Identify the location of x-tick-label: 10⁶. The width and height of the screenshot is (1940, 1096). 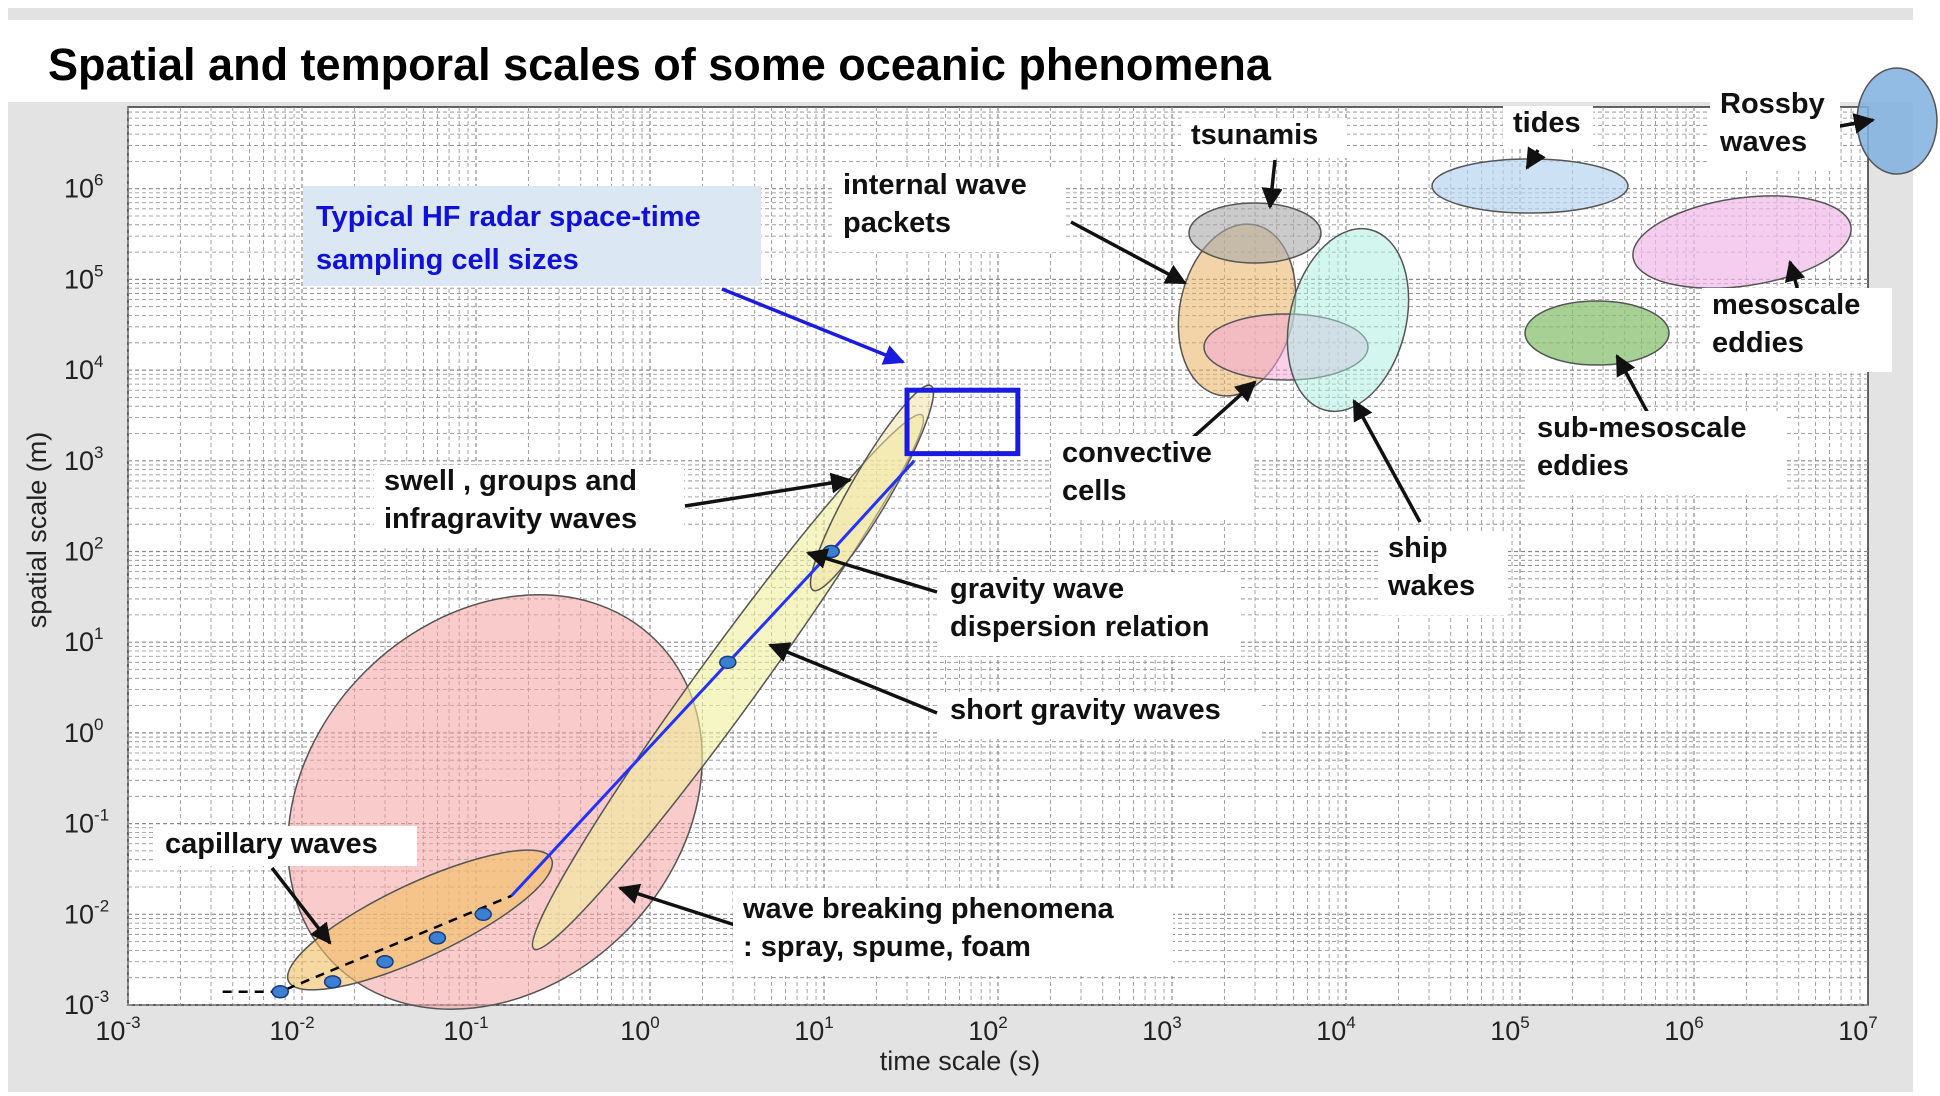
(1684, 1029).